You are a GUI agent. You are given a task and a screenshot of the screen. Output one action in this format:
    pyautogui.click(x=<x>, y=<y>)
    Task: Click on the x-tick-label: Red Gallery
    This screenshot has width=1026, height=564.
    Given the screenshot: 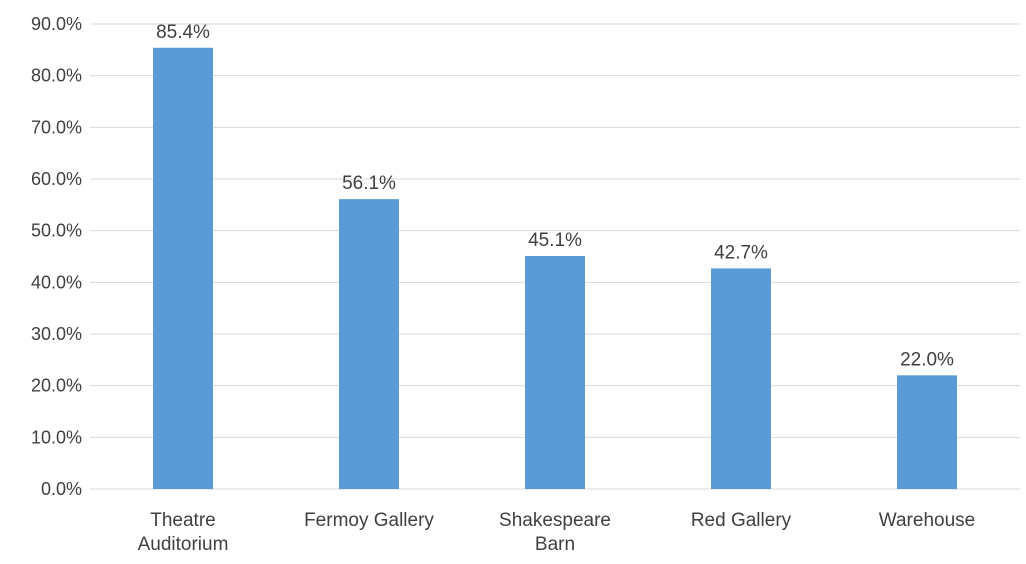 What is the action you would take?
    pyautogui.click(x=741, y=520)
    